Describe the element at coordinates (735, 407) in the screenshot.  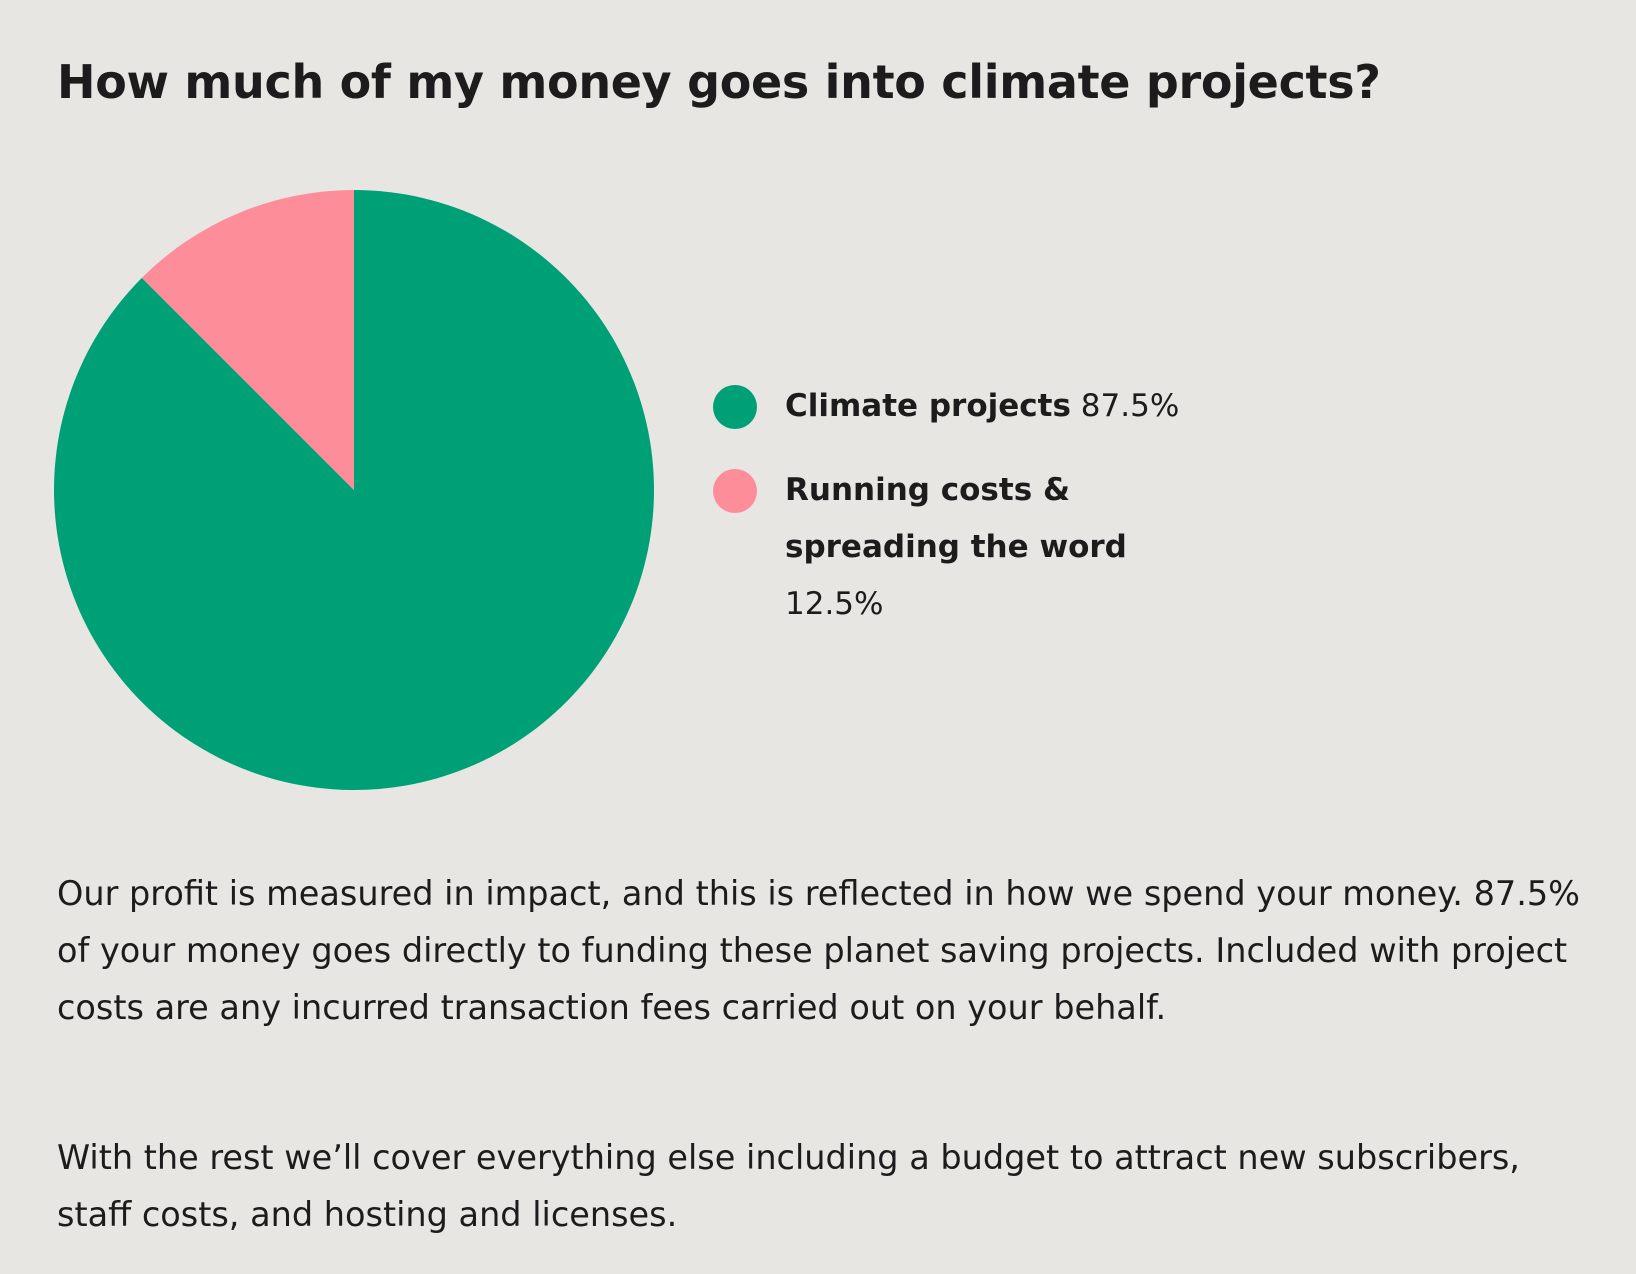
I see `legend-swatch-climate-projects` at that location.